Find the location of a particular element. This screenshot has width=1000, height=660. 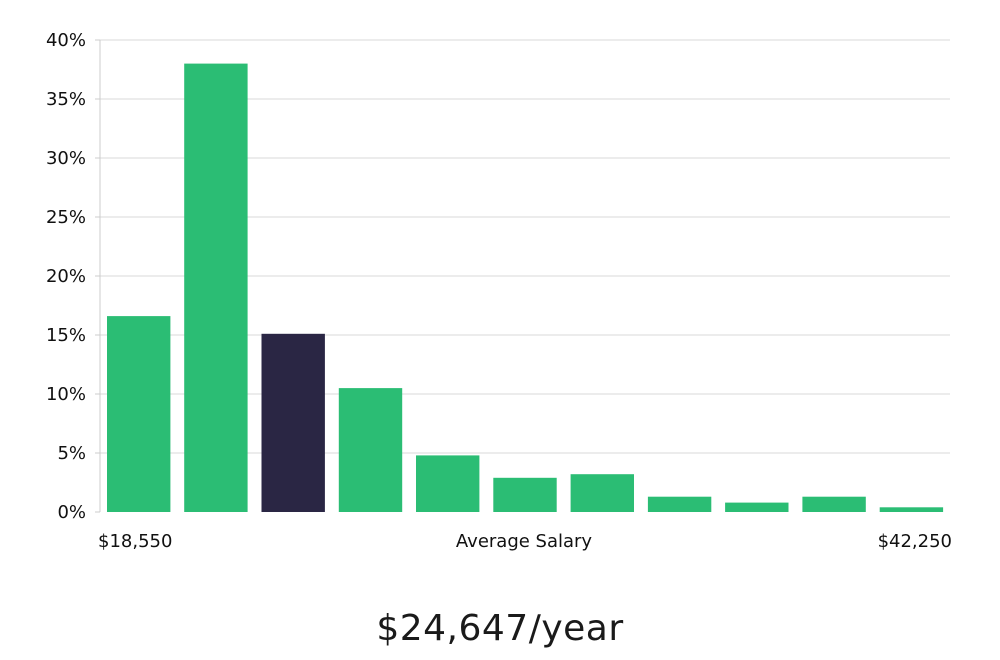

y-axis-ticks: 0% 5% 10% 15% 20% 25% 30% 35% 40% is located at coordinates (73, 276).